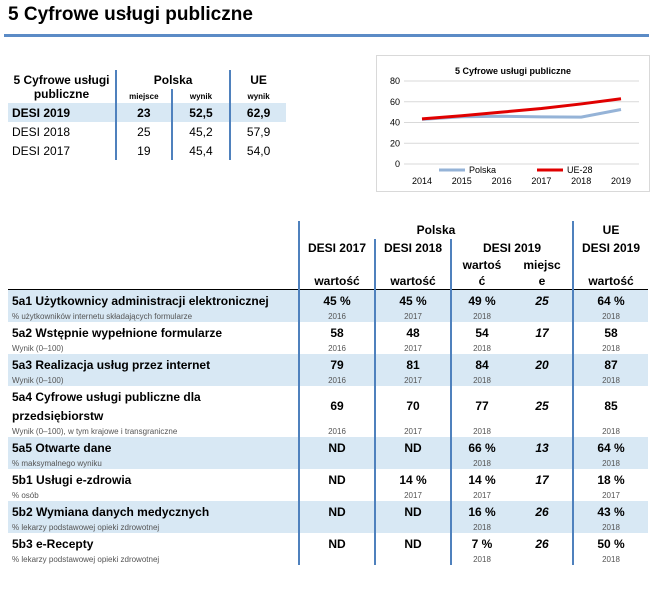  I want to click on year-2018, so click(412, 463).